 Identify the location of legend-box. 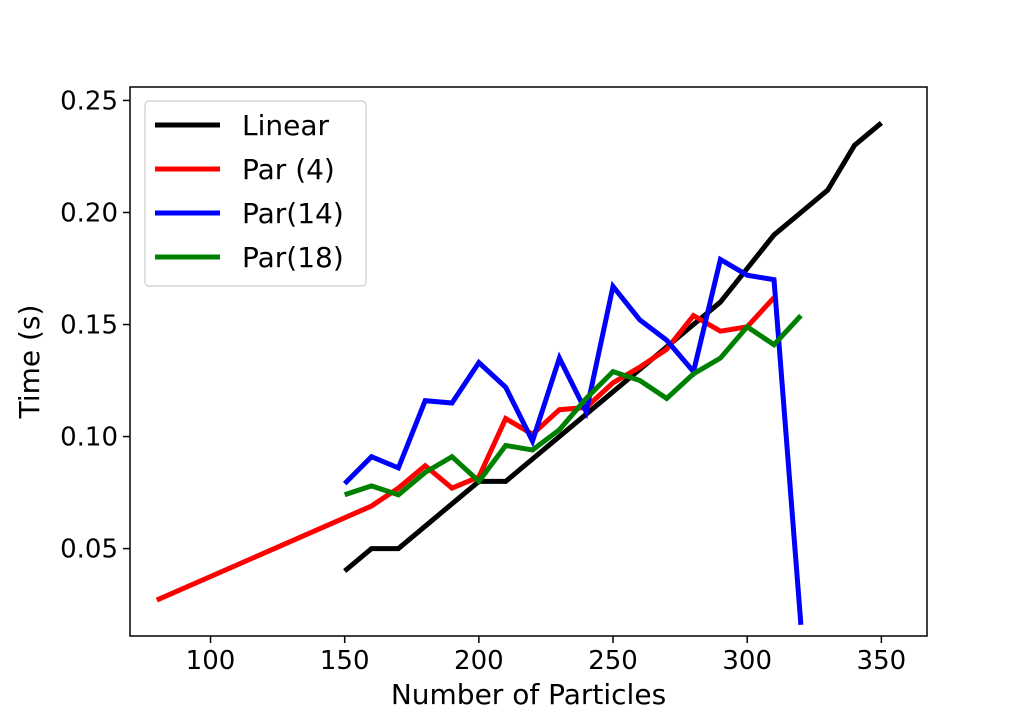
(255, 193).